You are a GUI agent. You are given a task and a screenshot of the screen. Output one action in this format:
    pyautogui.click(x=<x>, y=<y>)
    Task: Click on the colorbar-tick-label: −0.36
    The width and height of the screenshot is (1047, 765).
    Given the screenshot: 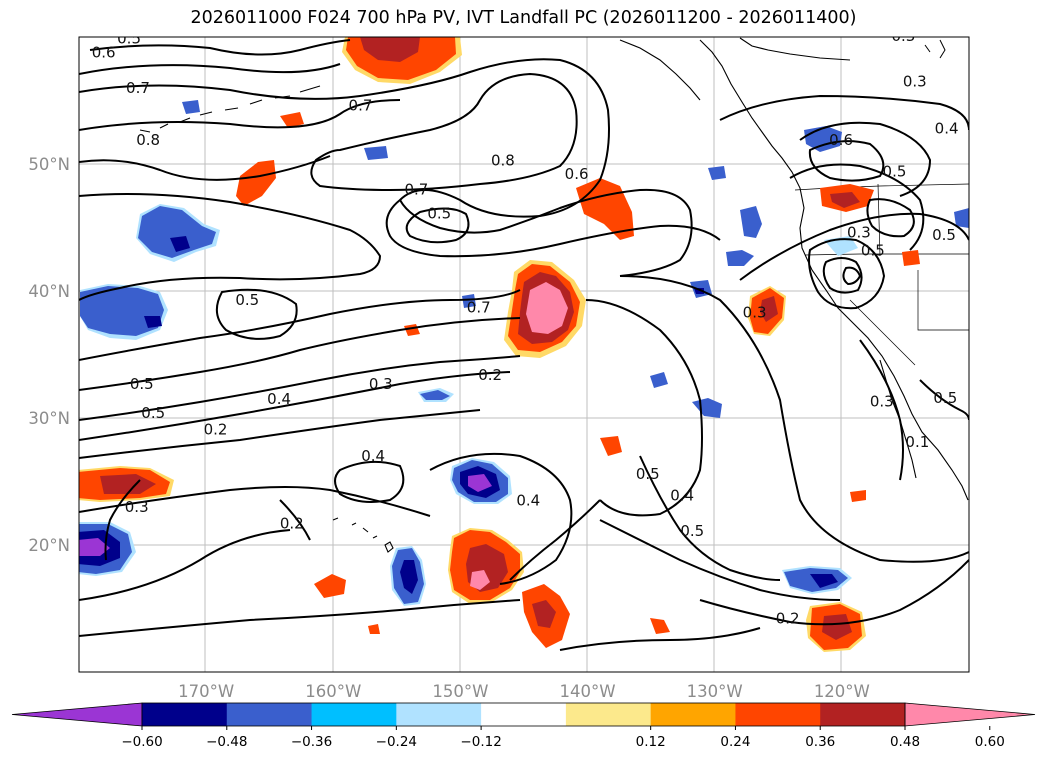 What is the action you would take?
    pyautogui.click(x=311, y=742)
    